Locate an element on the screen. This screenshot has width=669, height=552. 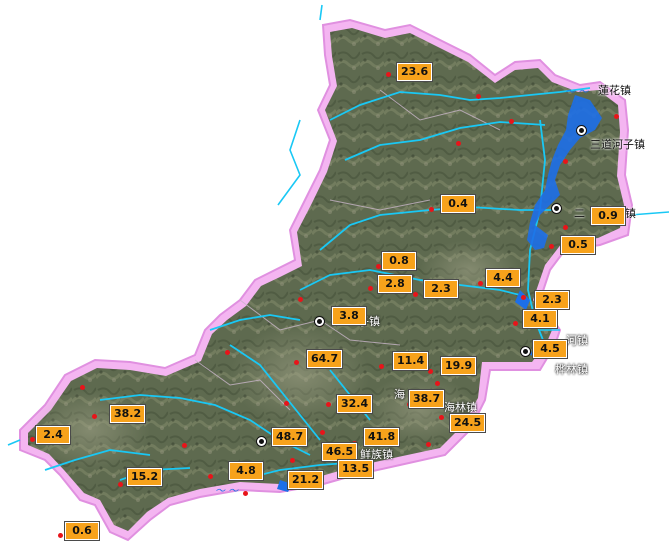
town-name: 镇 is located at coordinates (630, 213).